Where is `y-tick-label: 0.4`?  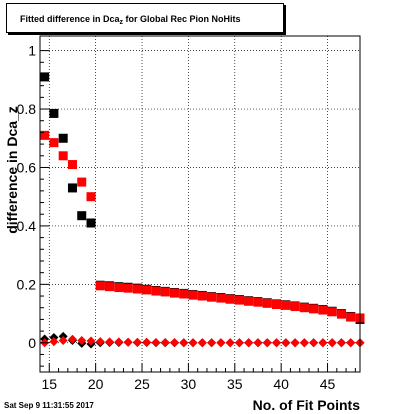 y-tick-label: 0.4 is located at coordinates (27, 226).